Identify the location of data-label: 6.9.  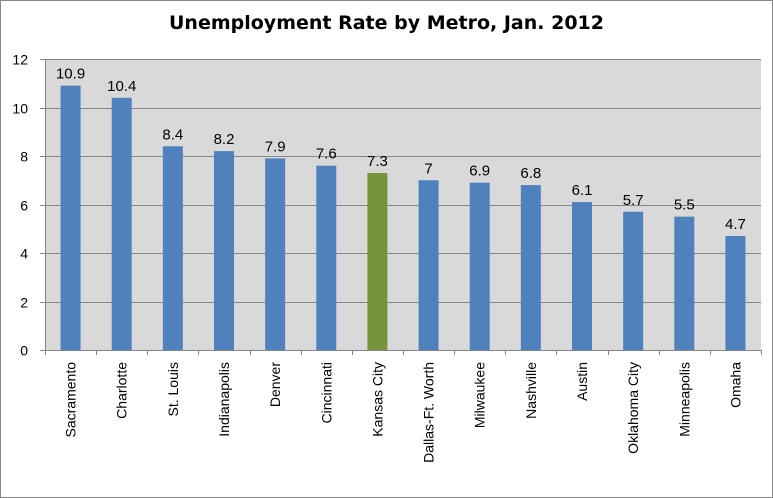
(479, 171).